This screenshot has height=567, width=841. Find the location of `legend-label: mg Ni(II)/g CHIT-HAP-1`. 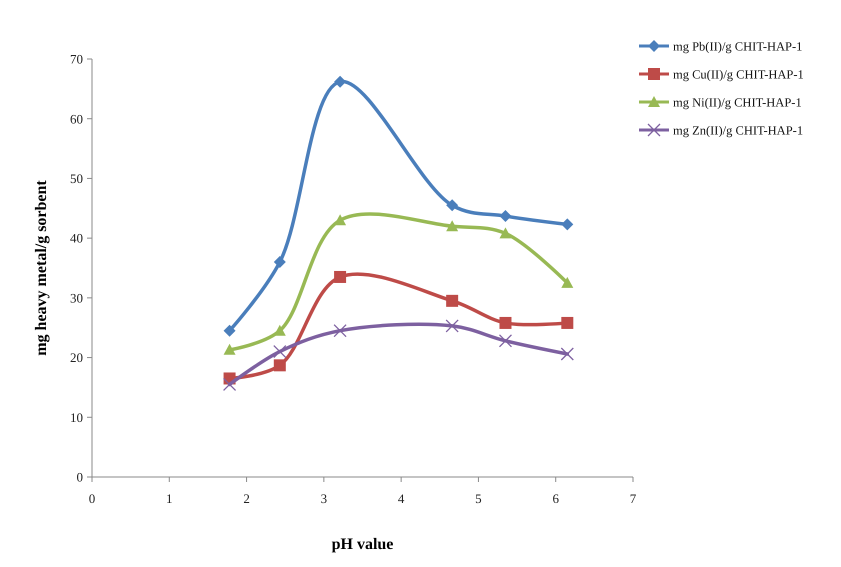

legend-label: mg Ni(II)/g CHIT-HAP-1 is located at coordinates (737, 102).